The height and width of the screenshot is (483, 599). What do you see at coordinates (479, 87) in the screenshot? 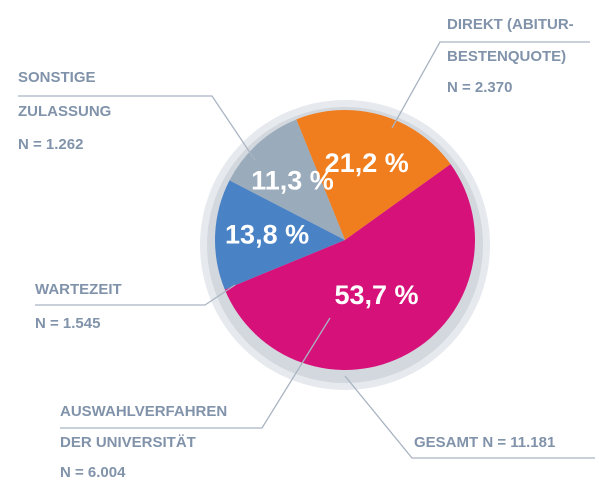
I see `count-label: N = 2.370` at bounding box center [479, 87].